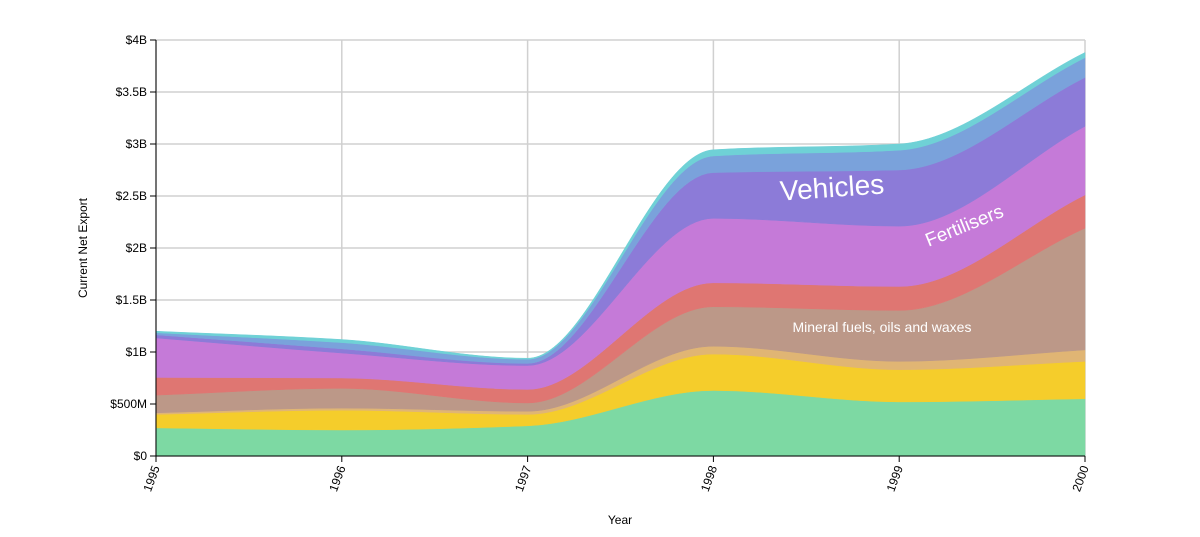  I want to click on y-tick-label: $1.5B, so click(131, 300).